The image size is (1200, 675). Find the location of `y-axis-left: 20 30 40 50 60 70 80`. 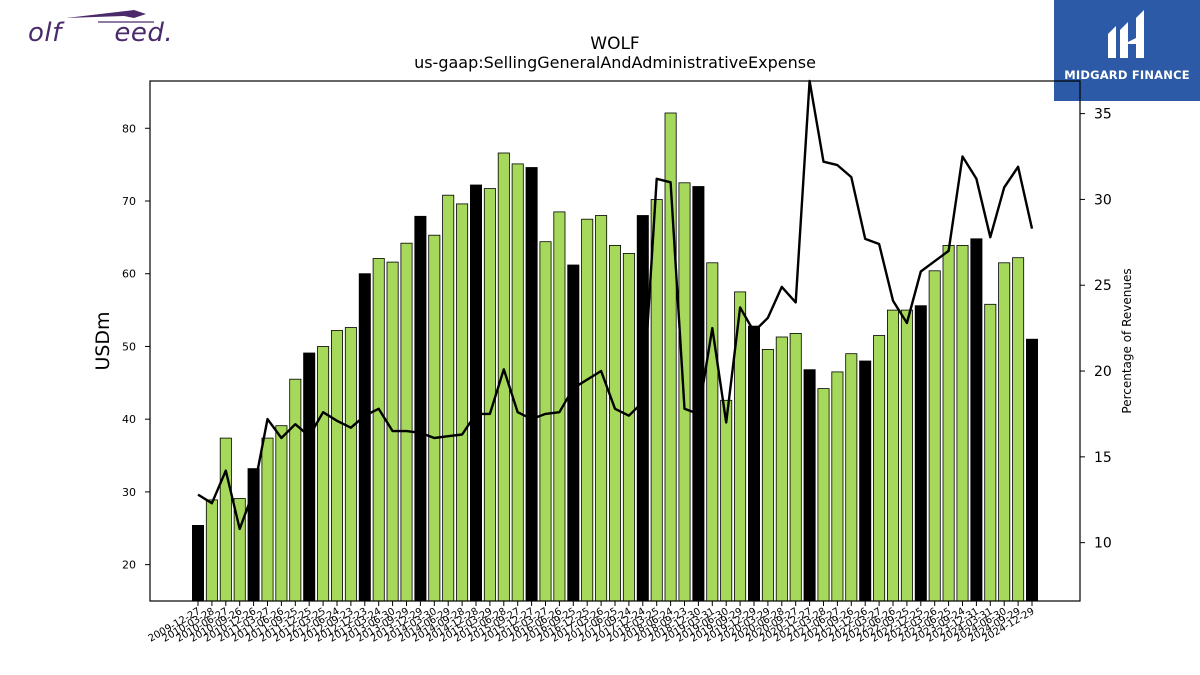

y-axis-left: 20 30 40 50 60 70 80 is located at coordinates (136, 347).